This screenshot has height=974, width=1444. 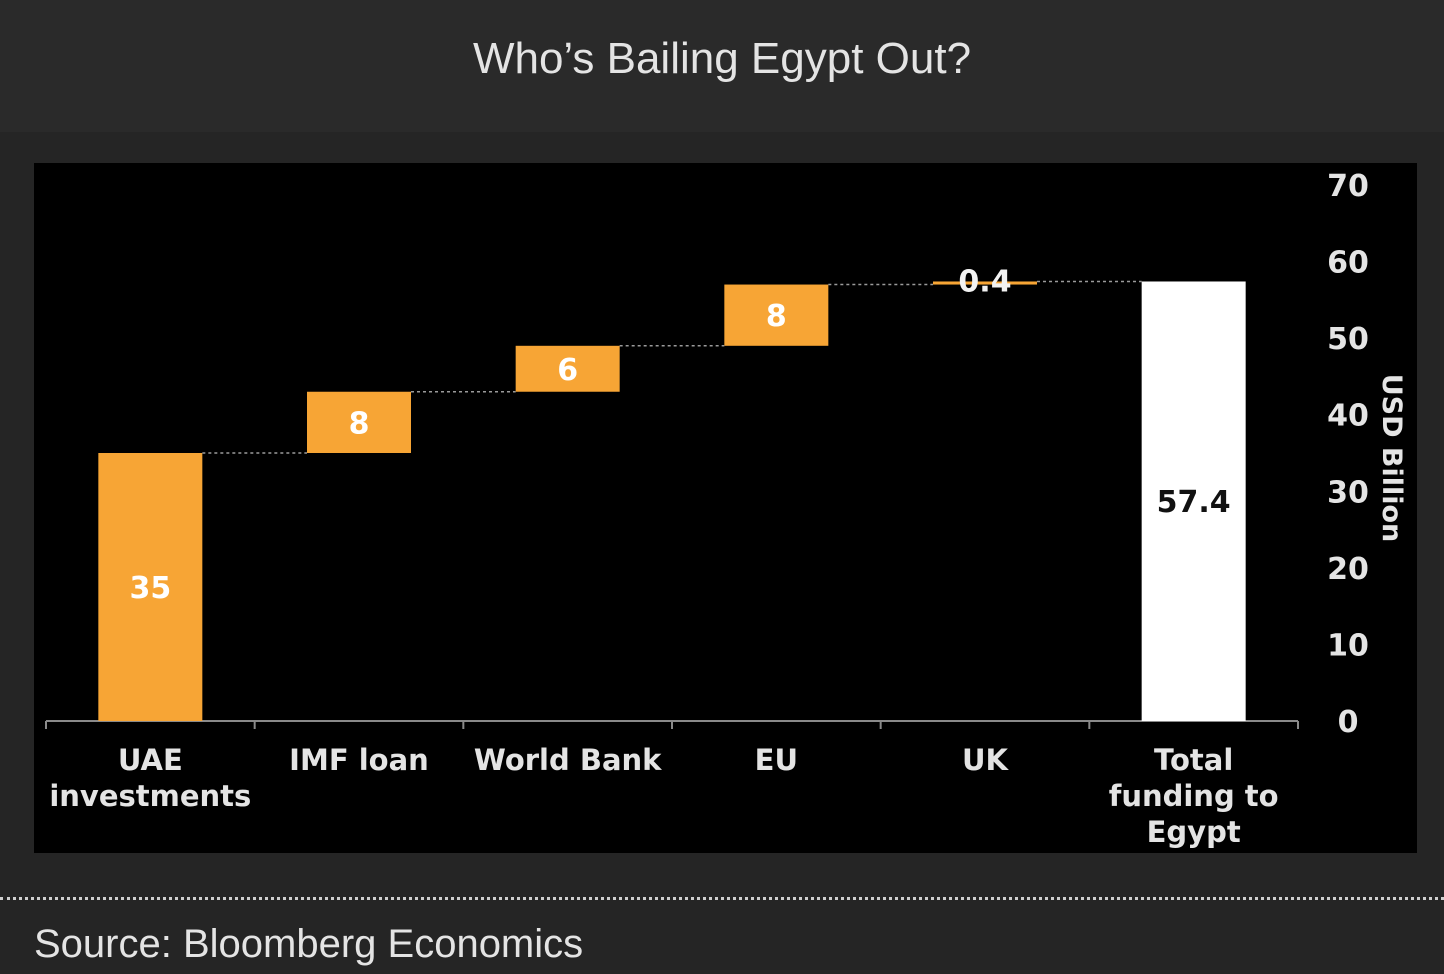 I want to click on y-tick-label: 0, so click(x=1348, y=722).